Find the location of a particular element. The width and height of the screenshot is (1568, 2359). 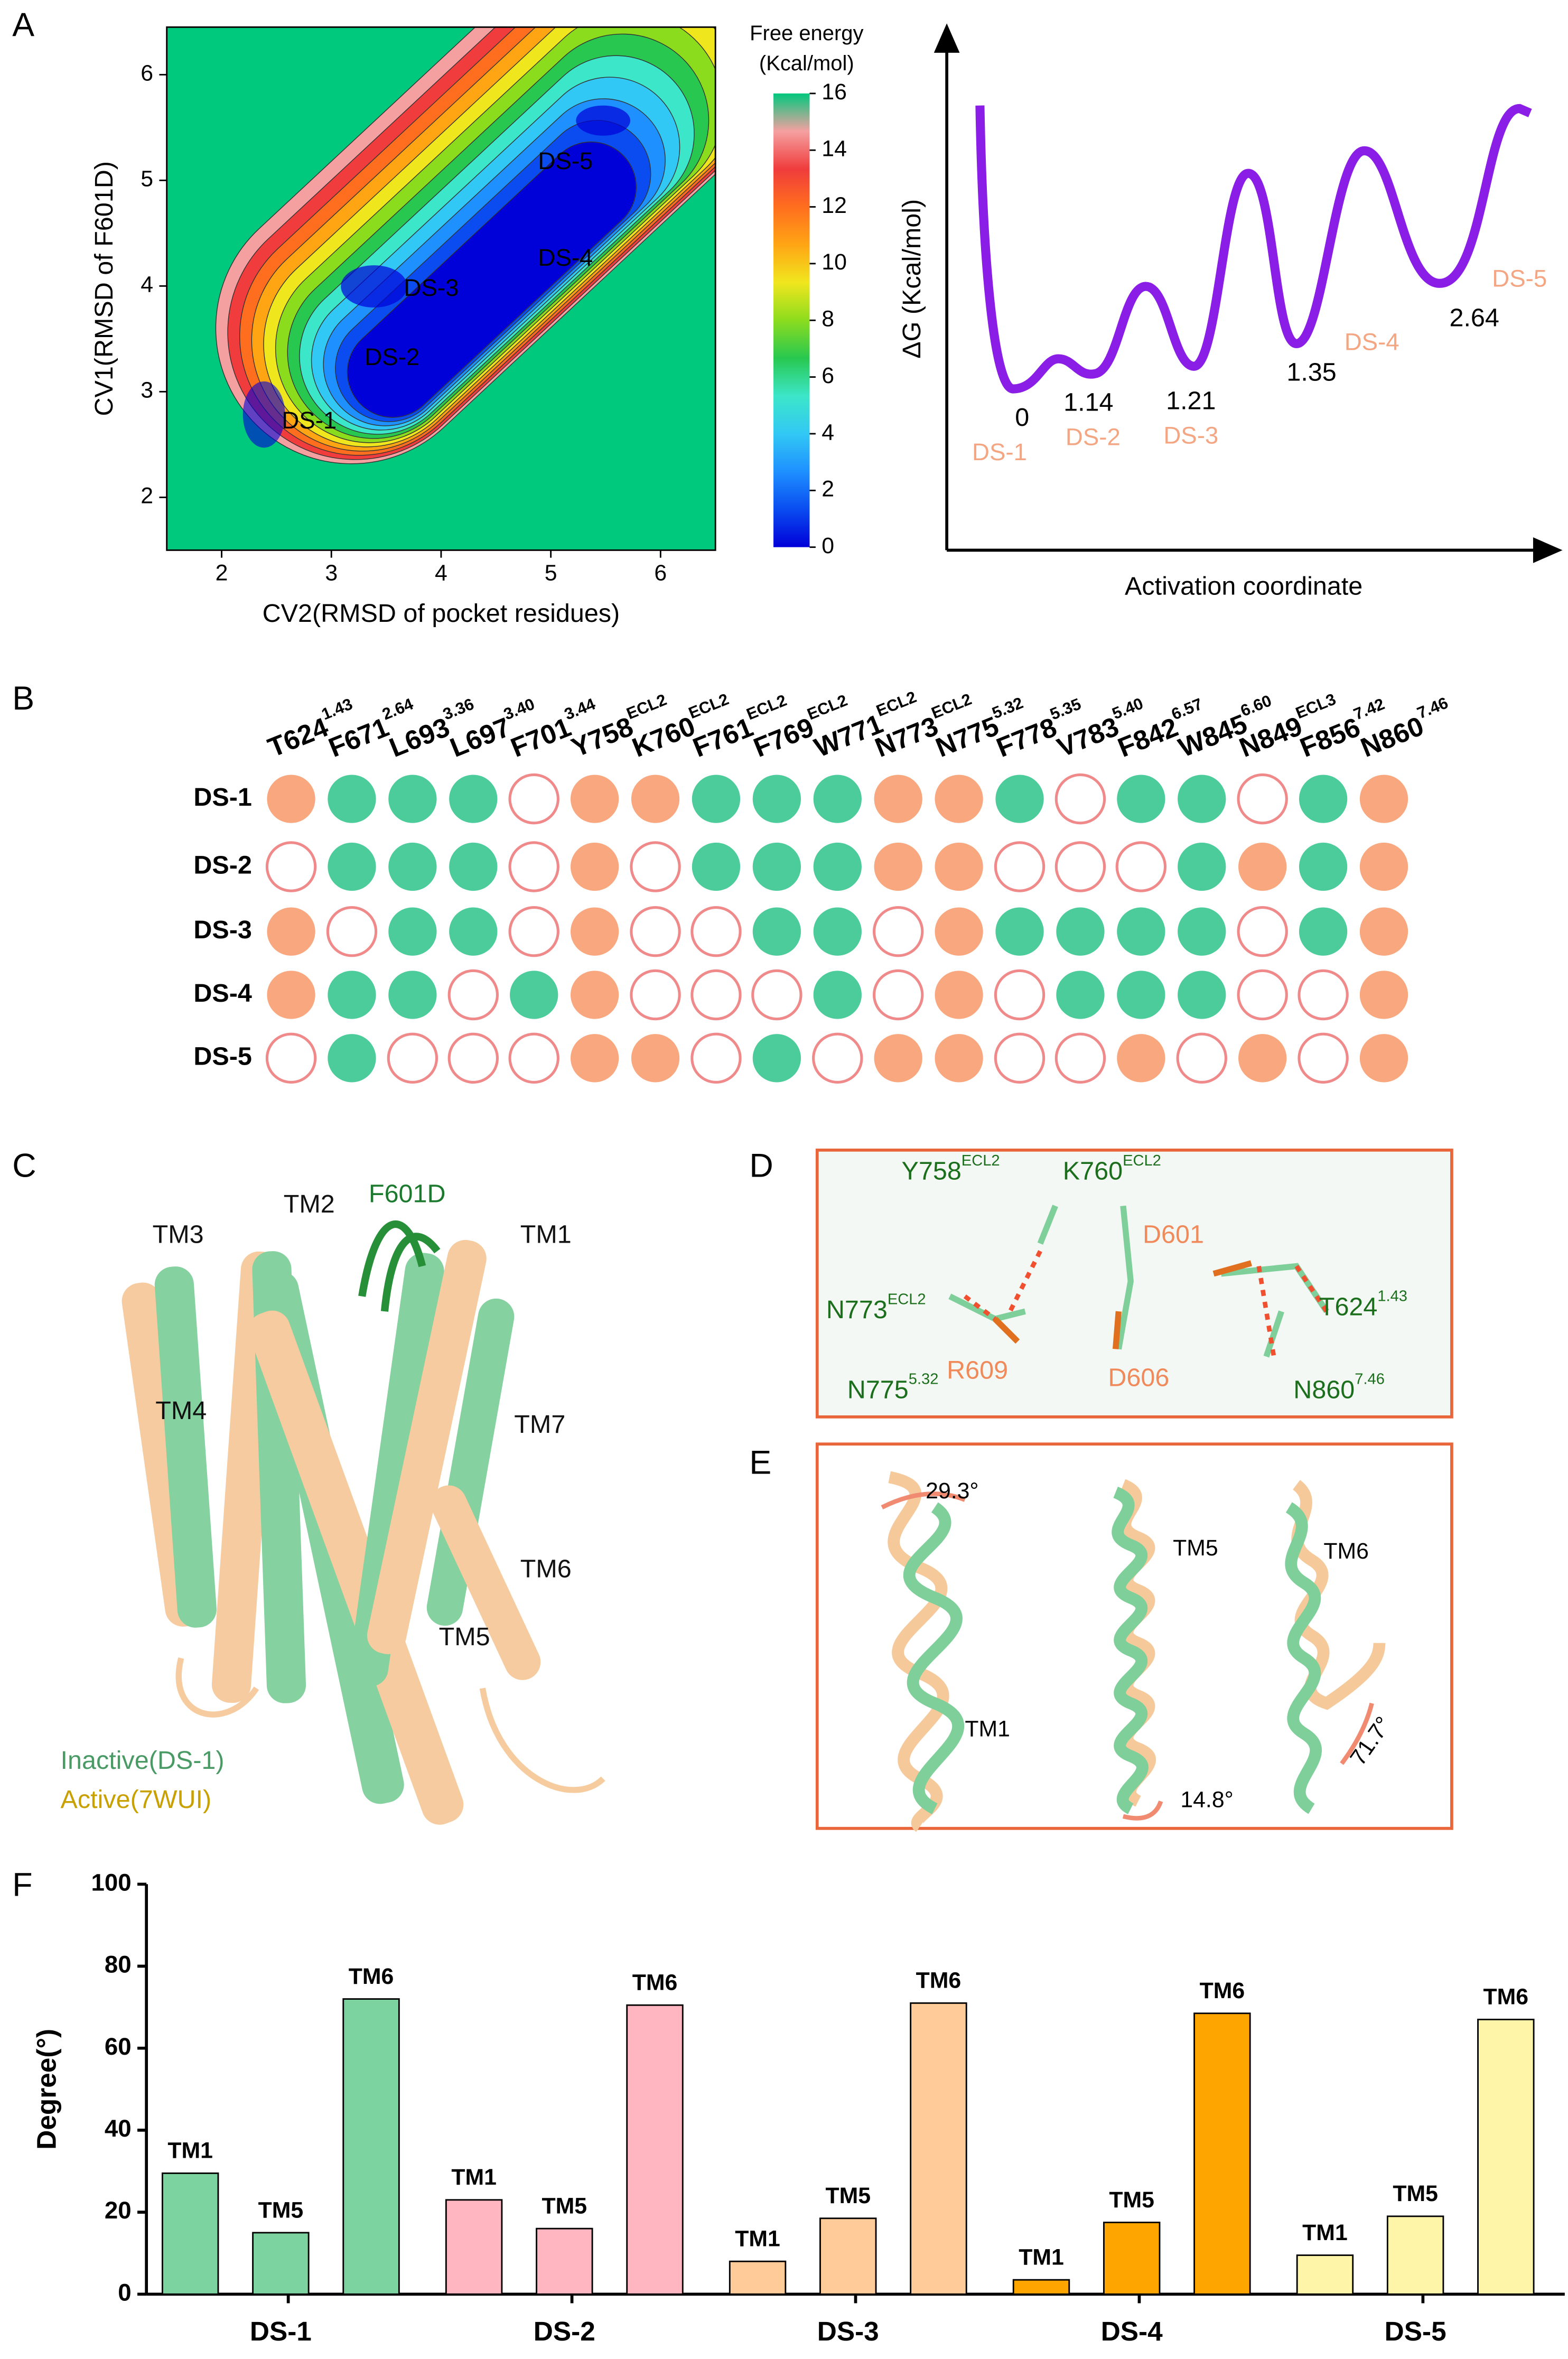

structure-label: TM4 is located at coordinates (181, 1410).